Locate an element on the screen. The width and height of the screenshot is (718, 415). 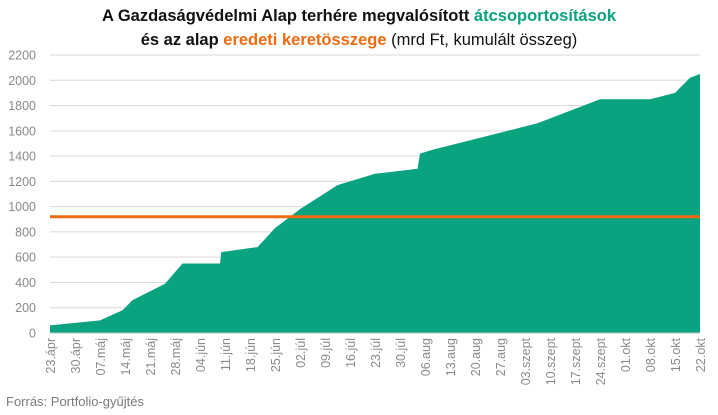
y-tick-label: 2000 is located at coordinates (22, 81).